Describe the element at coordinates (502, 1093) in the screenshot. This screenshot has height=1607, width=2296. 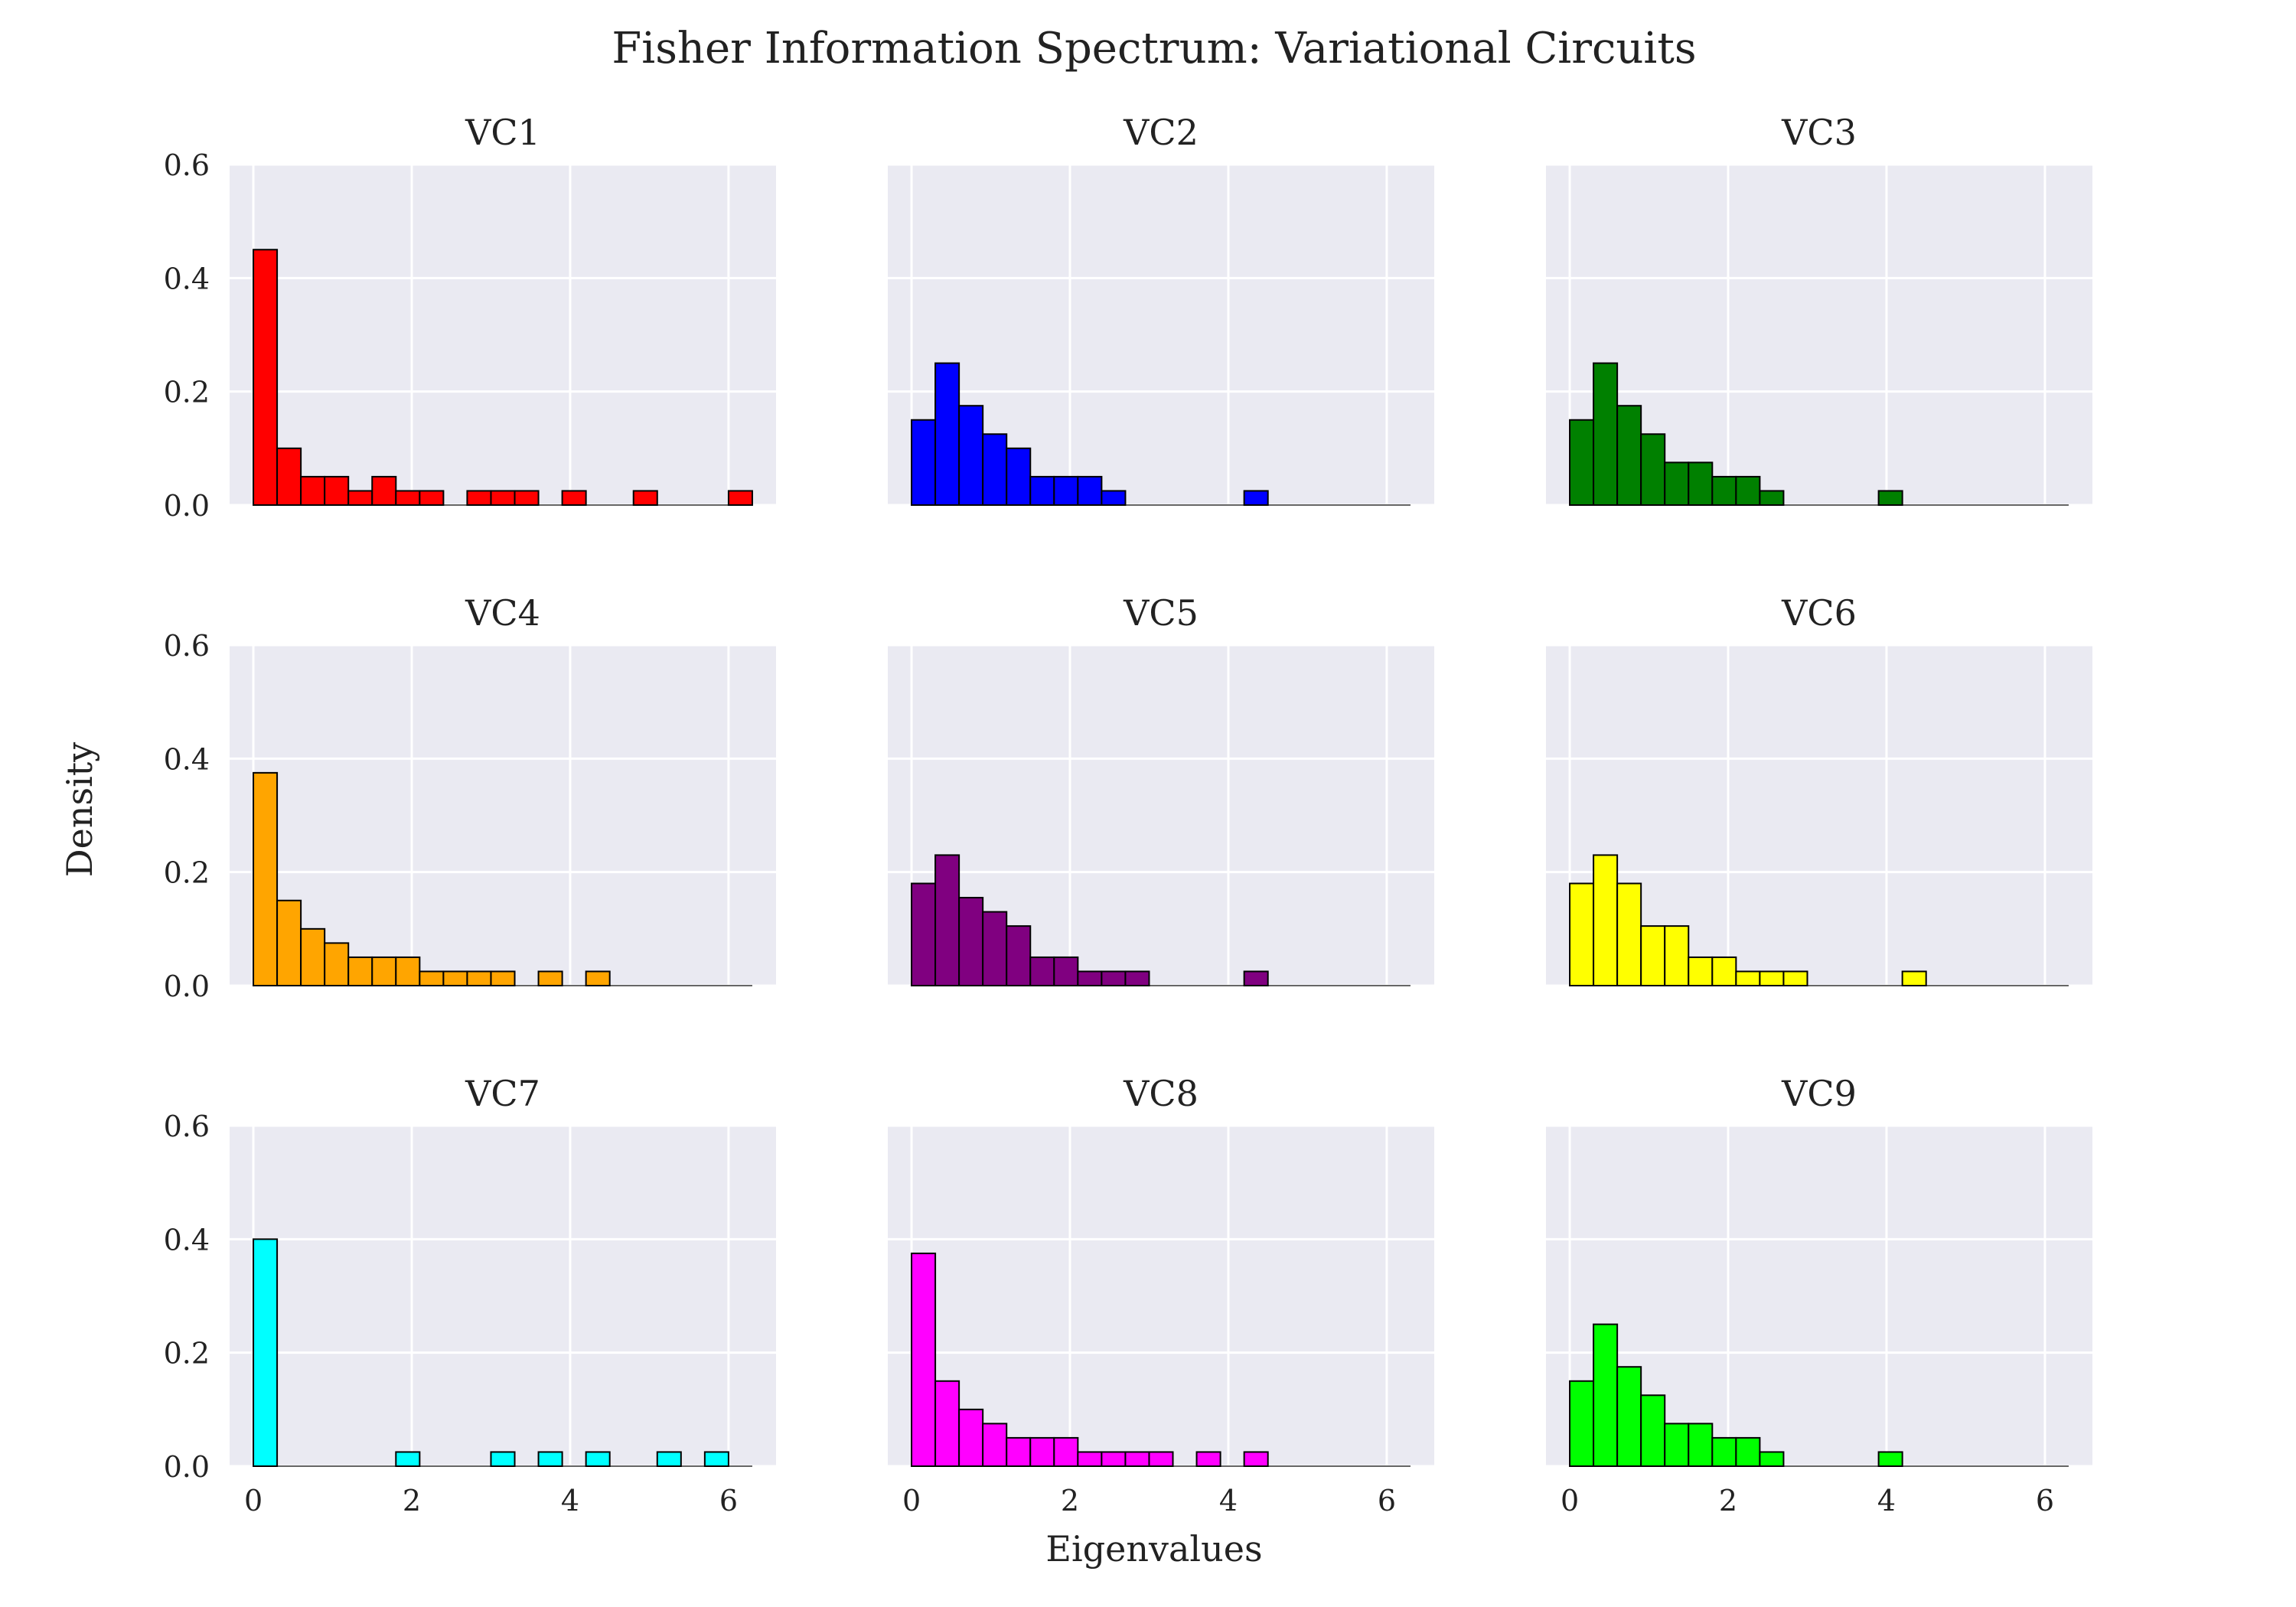
I see `subplot-title: VC7` at that location.